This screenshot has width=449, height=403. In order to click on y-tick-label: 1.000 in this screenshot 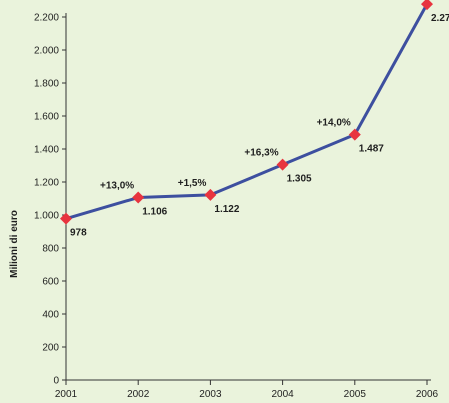, I will do `click(46, 216)`.